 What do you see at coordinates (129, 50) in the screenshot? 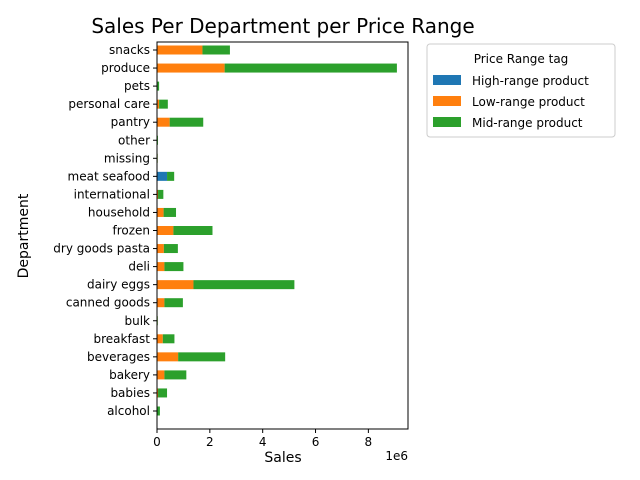
I see `y-tick-label: snacks` at bounding box center [129, 50].